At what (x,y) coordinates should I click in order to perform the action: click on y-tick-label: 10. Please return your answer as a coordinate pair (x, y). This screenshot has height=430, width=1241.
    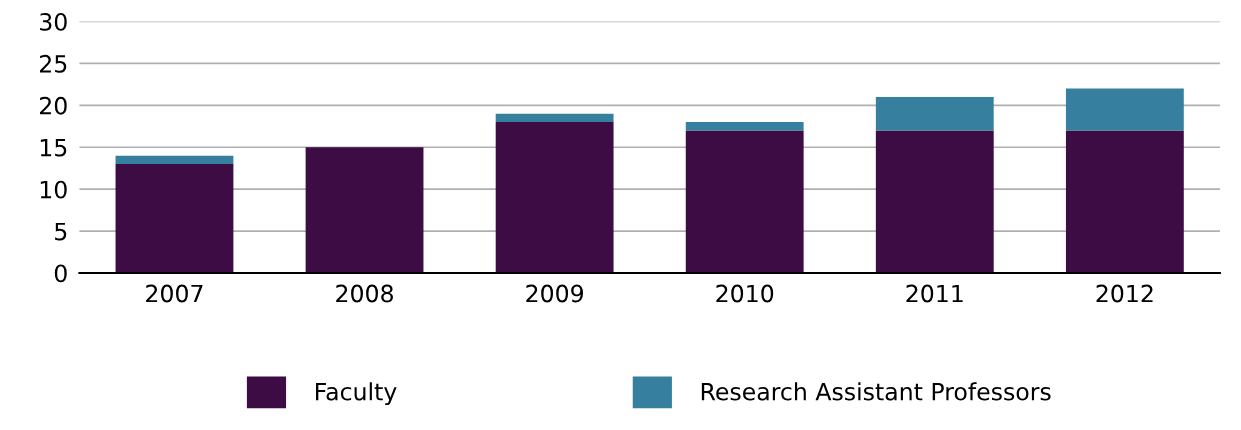
    Looking at the image, I should click on (53, 189).